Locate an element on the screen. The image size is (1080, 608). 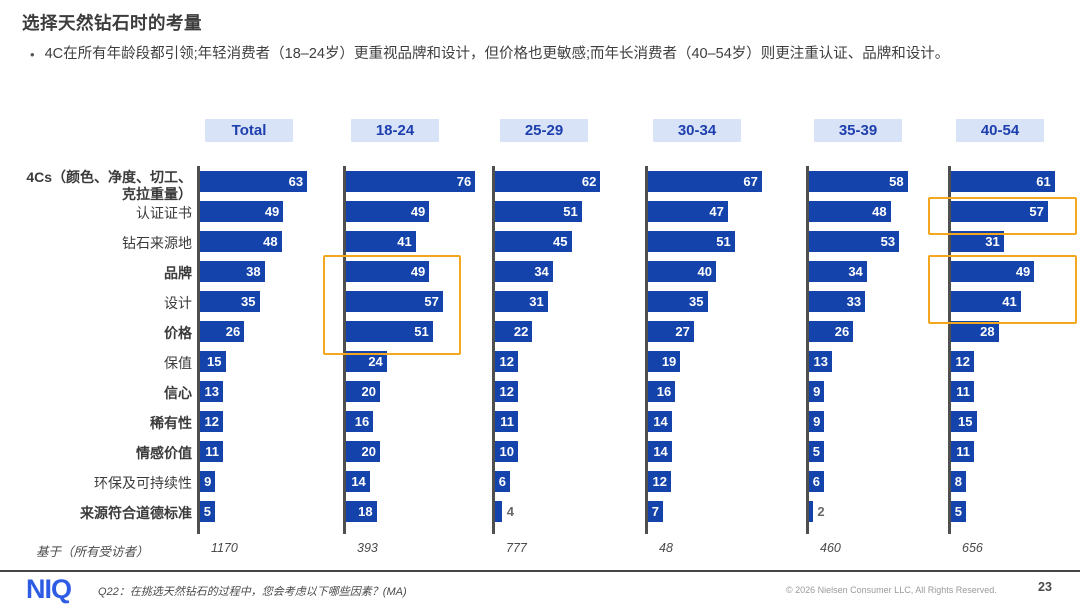
bar-row: 10 is located at coordinates (565, 451).